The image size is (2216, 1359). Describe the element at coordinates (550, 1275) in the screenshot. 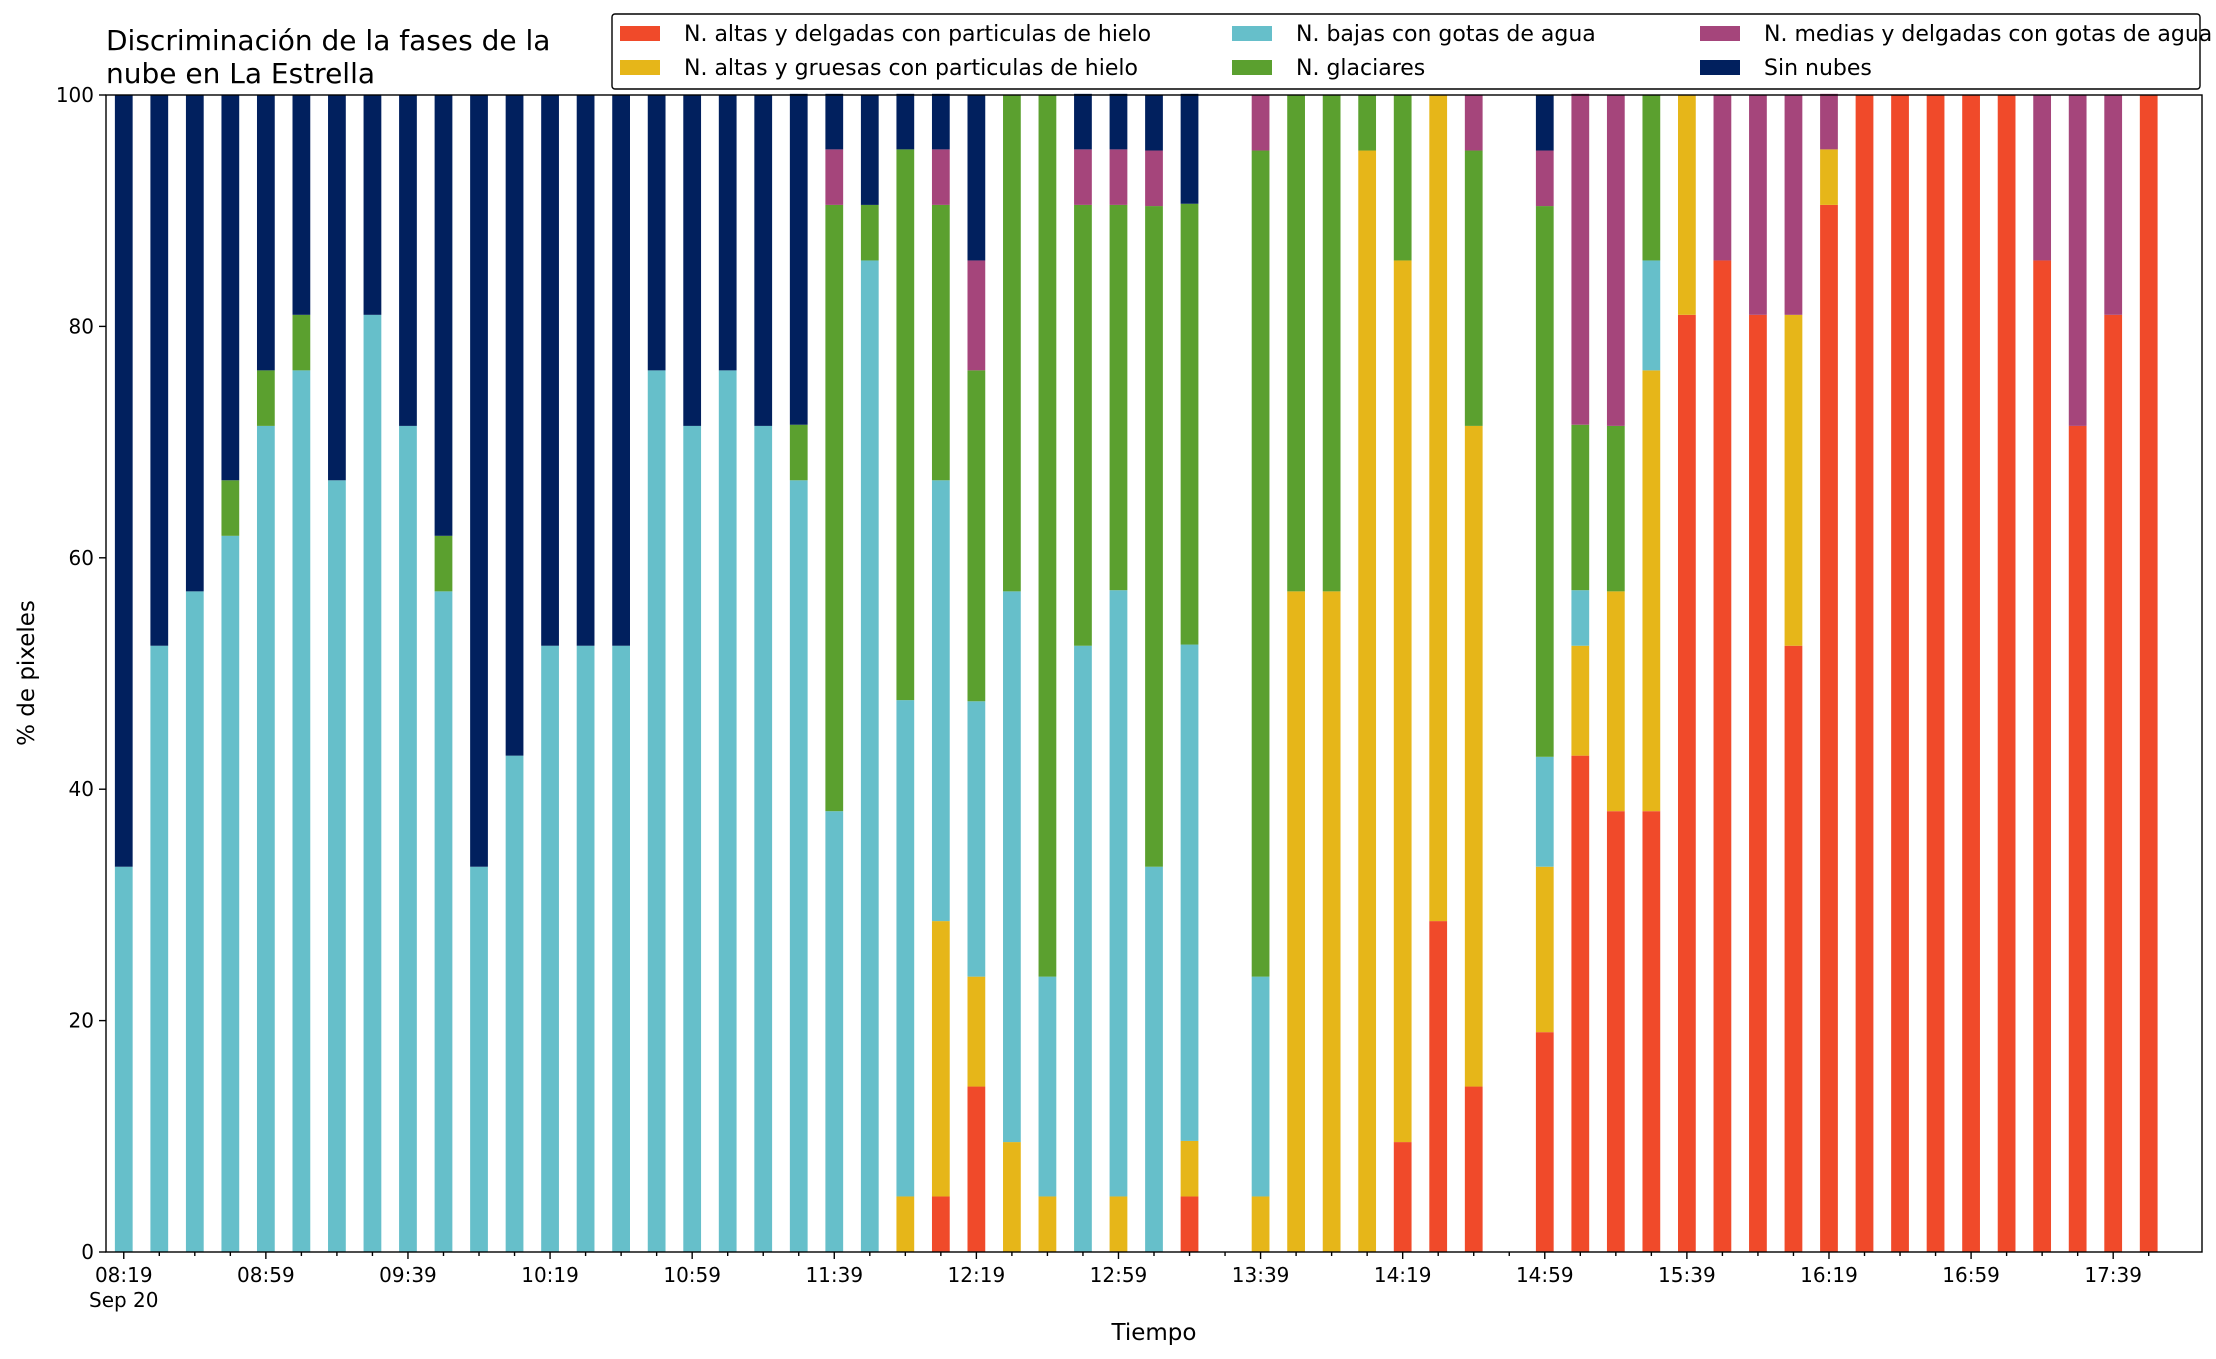

I see `x-tick-label: 10:19` at that location.